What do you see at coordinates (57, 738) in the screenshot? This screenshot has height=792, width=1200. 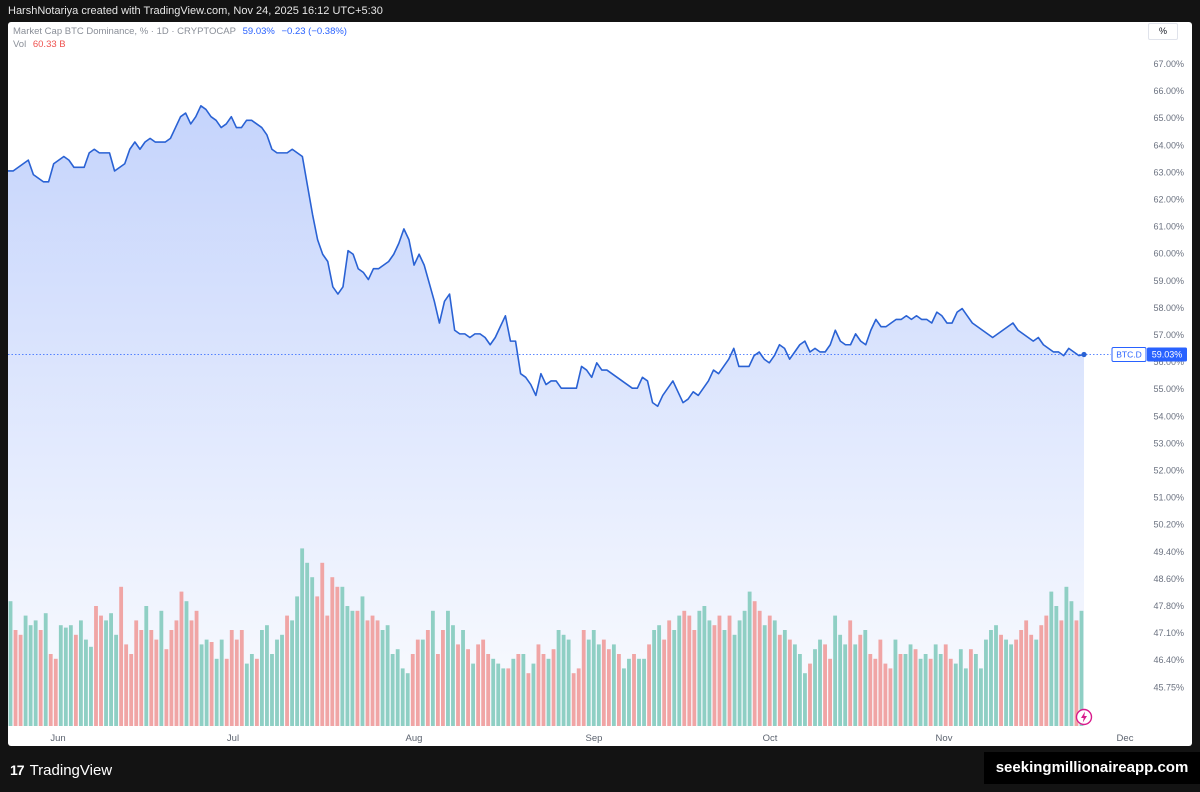 I see `x-tick-label: Jun` at bounding box center [57, 738].